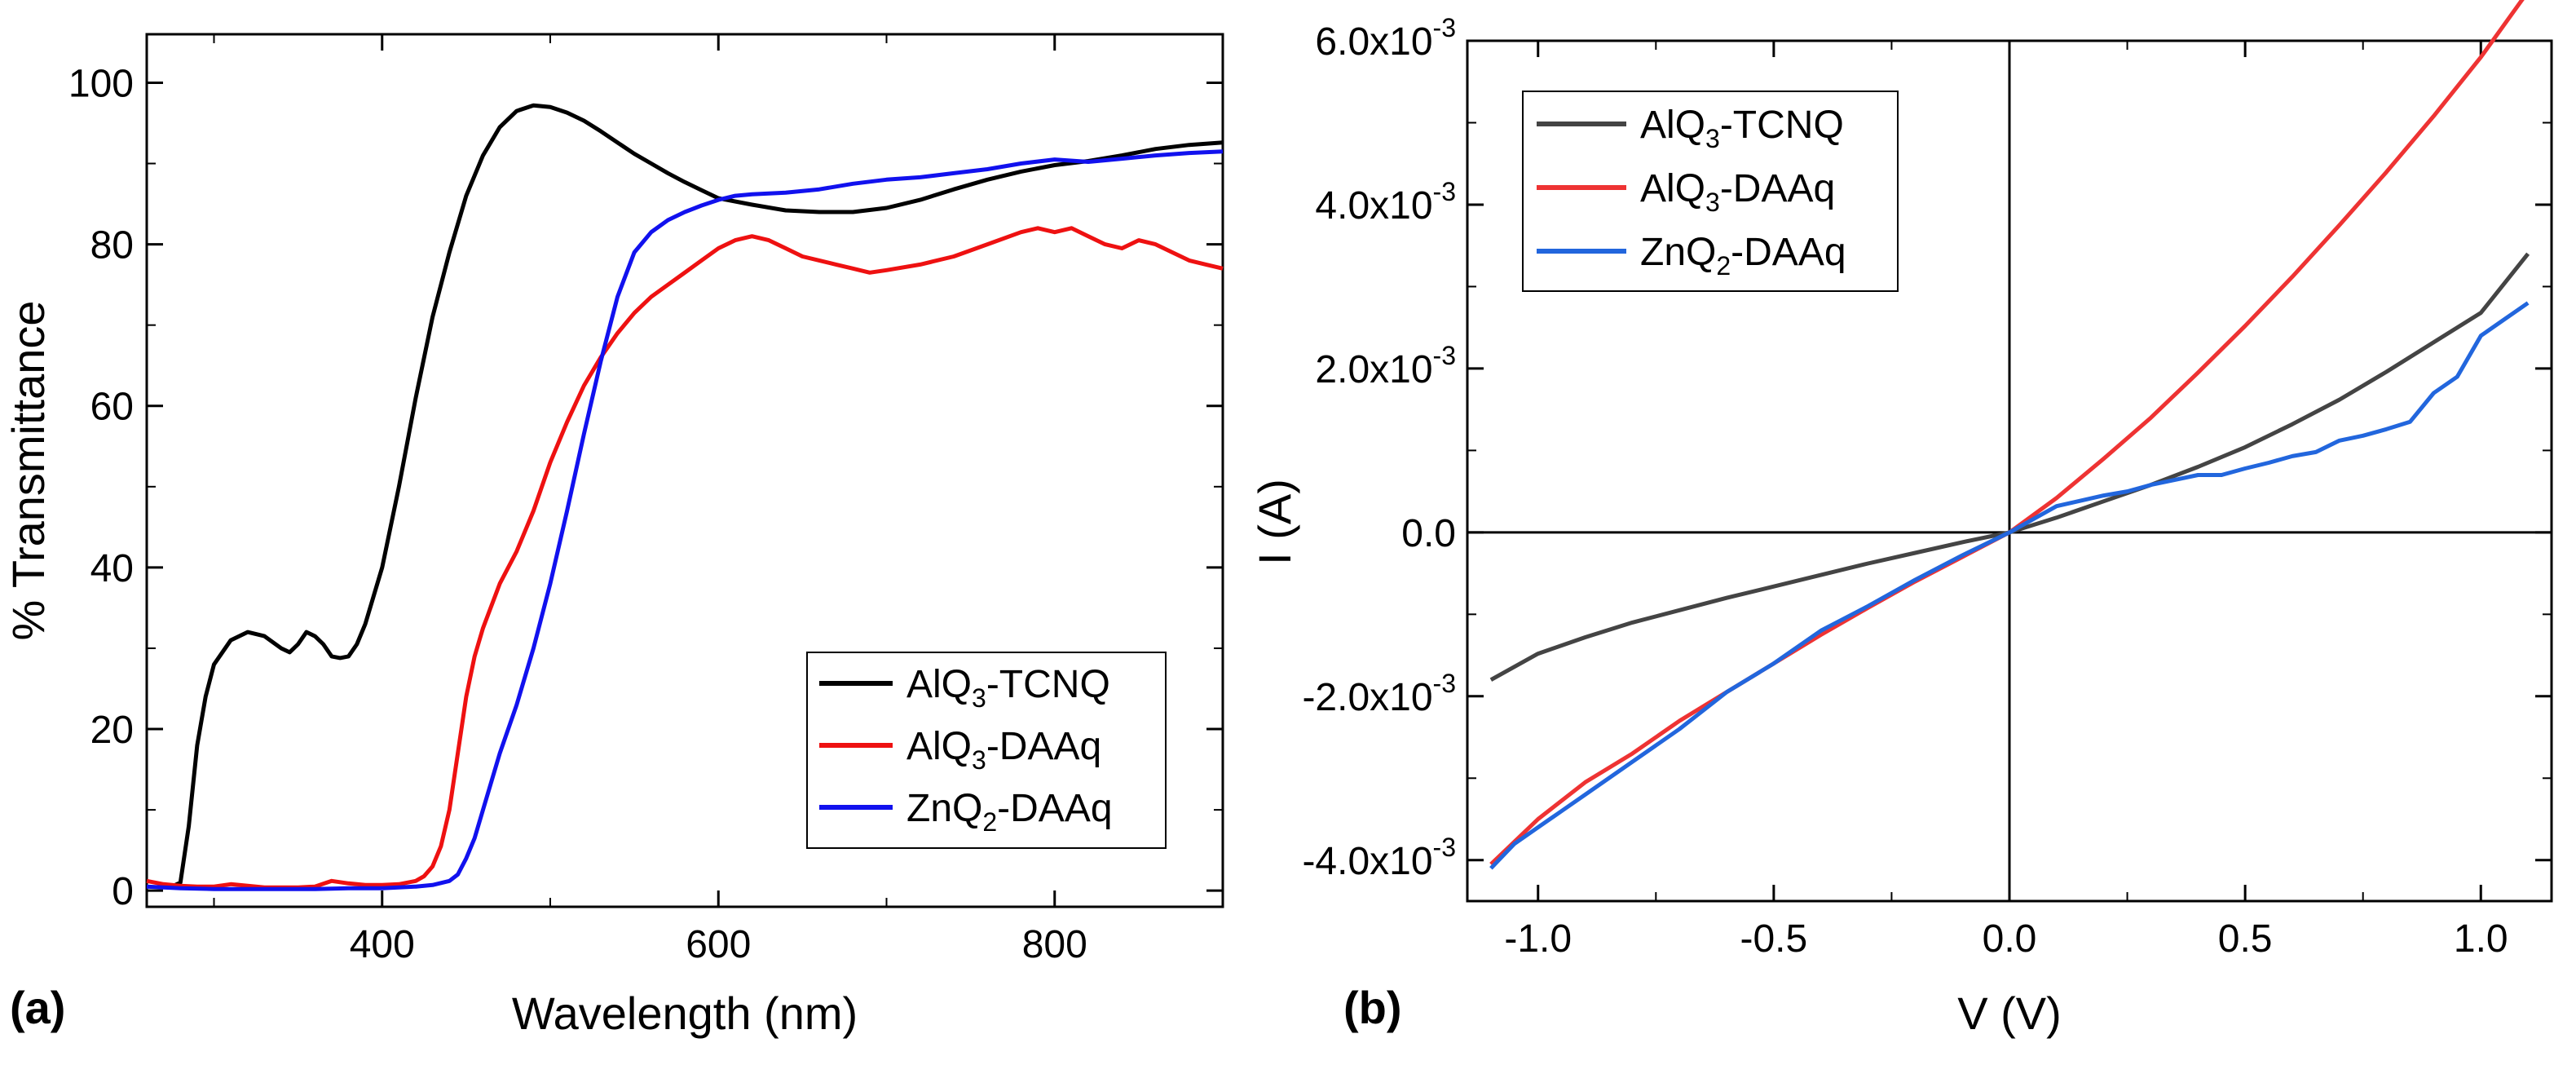 The image size is (2576, 1065). What do you see at coordinates (112, 730) in the screenshot?
I see `panel-a-y-tick-label: 20` at bounding box center [112, 730].